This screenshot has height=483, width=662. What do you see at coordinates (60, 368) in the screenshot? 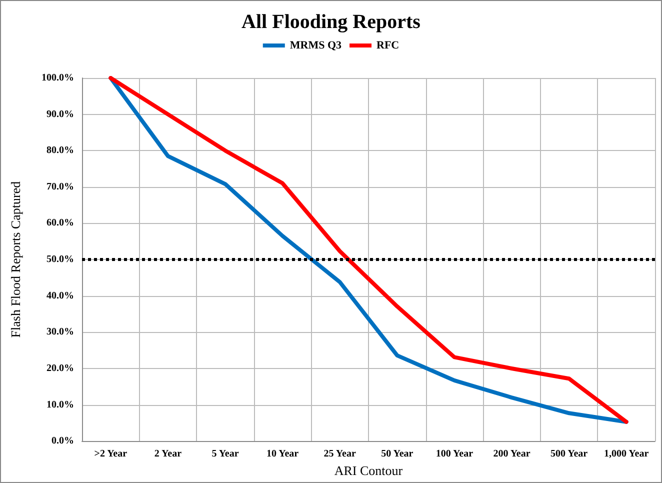
I see `y-tick-label: 20.0%` at bounding box center [60, 368].